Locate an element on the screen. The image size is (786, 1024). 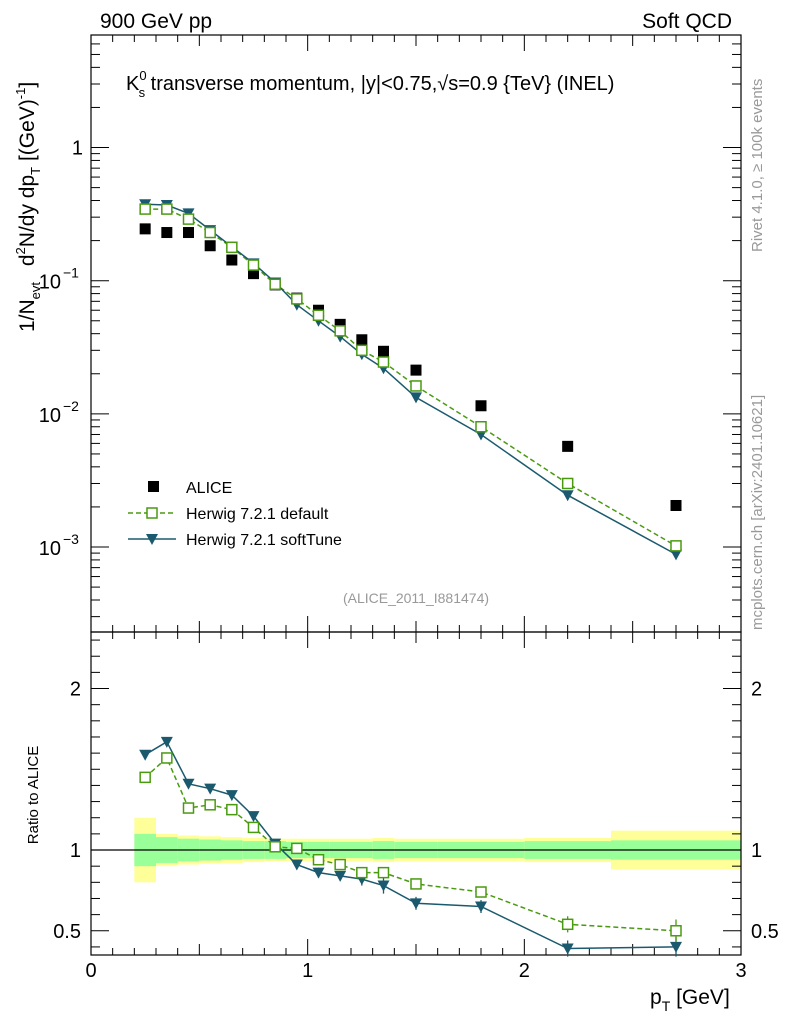
y-tick-label: 1 is located at coordinates (77, 149).